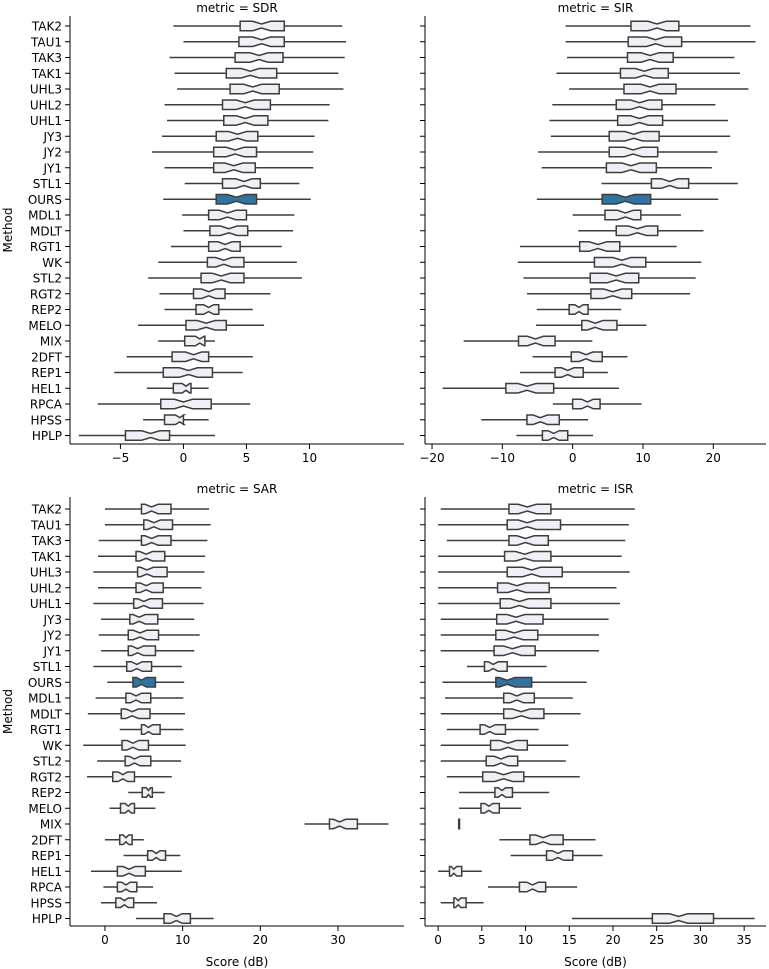  Describe the element at coordinates (438, 940) in the screenshot. I see `x-tick-label: 0` at that location.